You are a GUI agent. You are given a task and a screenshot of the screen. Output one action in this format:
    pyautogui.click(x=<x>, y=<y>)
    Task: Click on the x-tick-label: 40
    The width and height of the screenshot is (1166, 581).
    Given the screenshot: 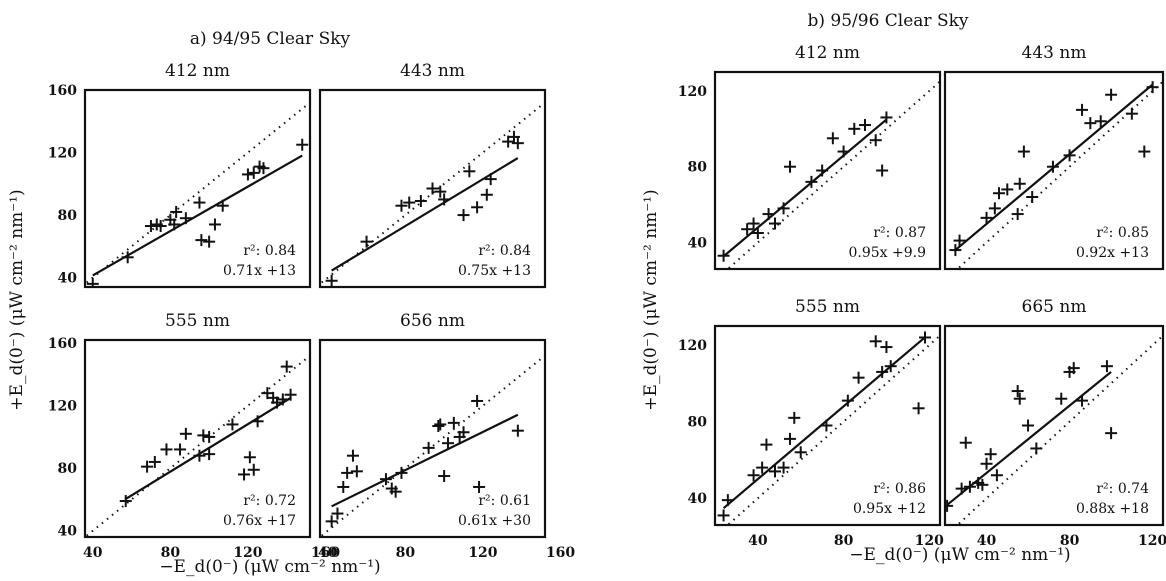 What is the action you would take?
    pyautogui.click(x=758, y=541)
    